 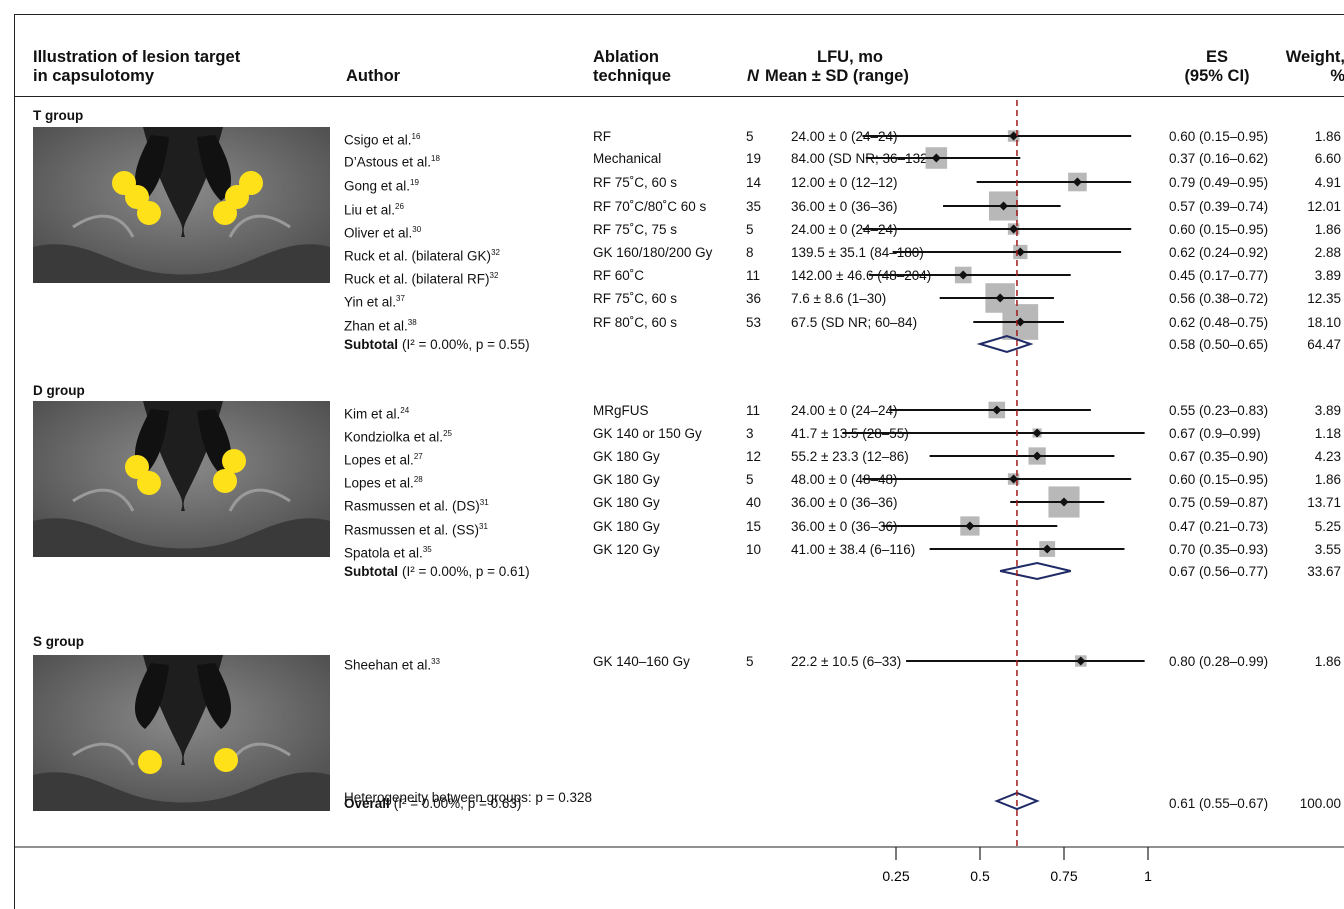 What do you see at coordinates (1219, 803) in the screenshot?
I see `overall-row-es-ci: 0.61 (0.55–0.67)` at bounding box center [1219, 803].